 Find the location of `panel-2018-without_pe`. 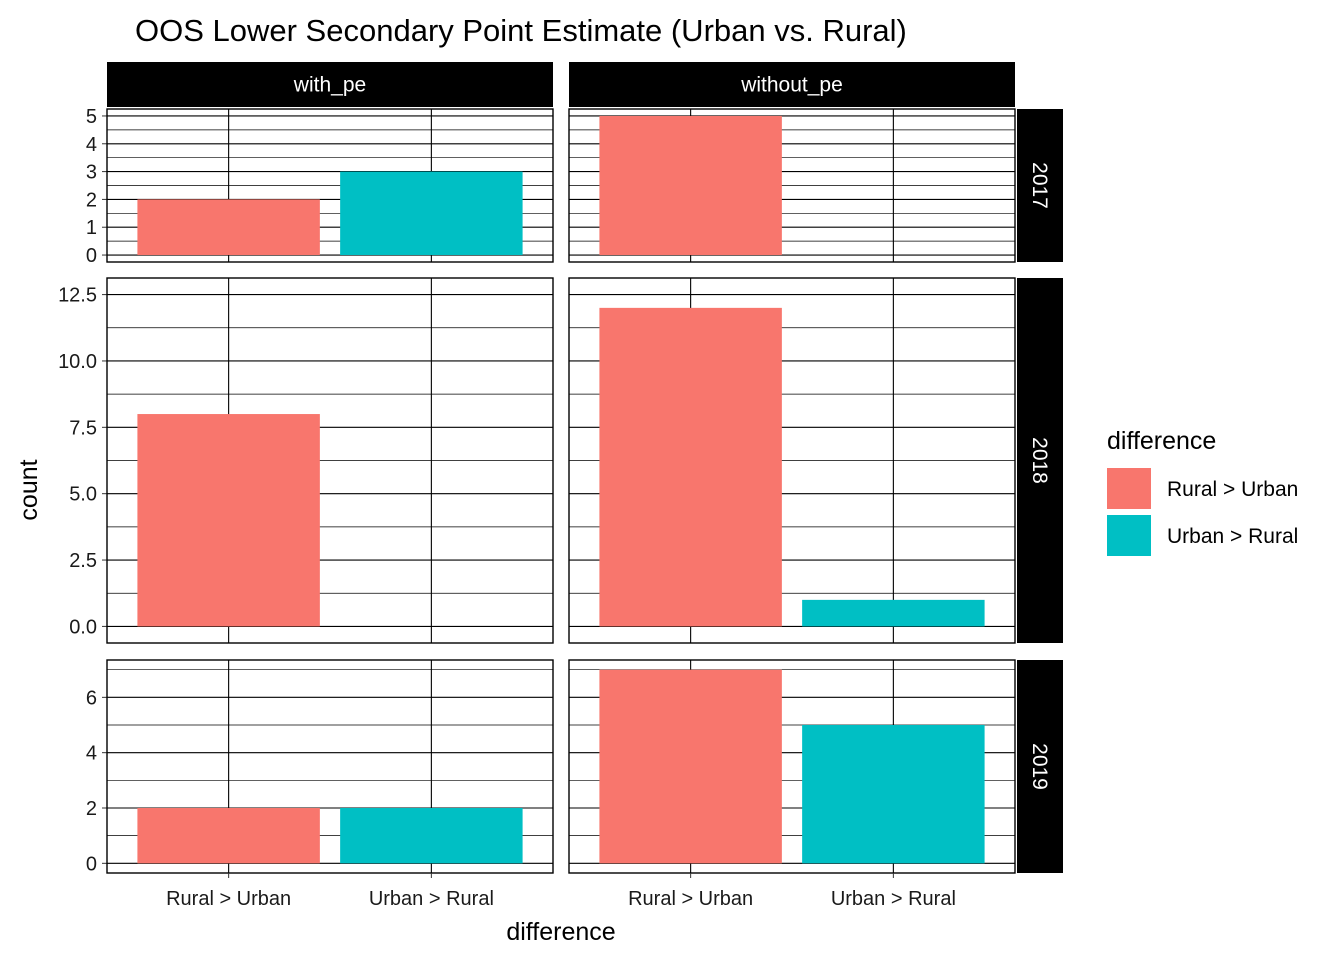

panel-2018-without_pe is located at coordinates (792, 460).